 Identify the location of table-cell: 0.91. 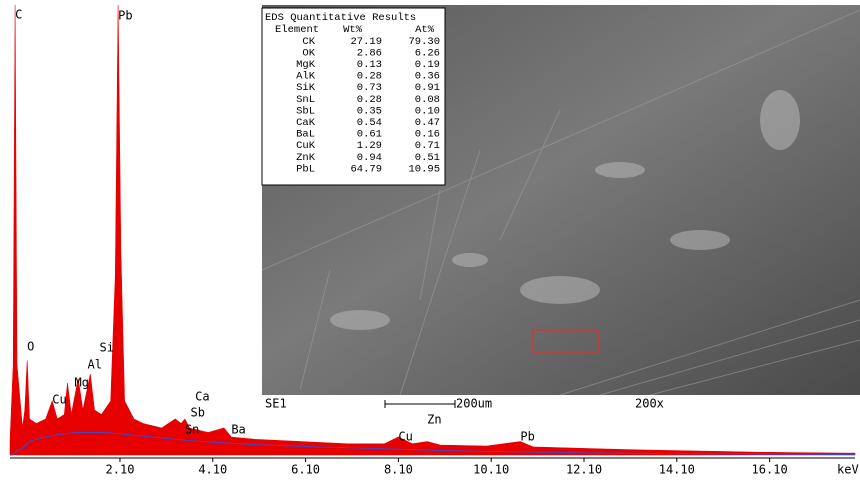
(427, 88).